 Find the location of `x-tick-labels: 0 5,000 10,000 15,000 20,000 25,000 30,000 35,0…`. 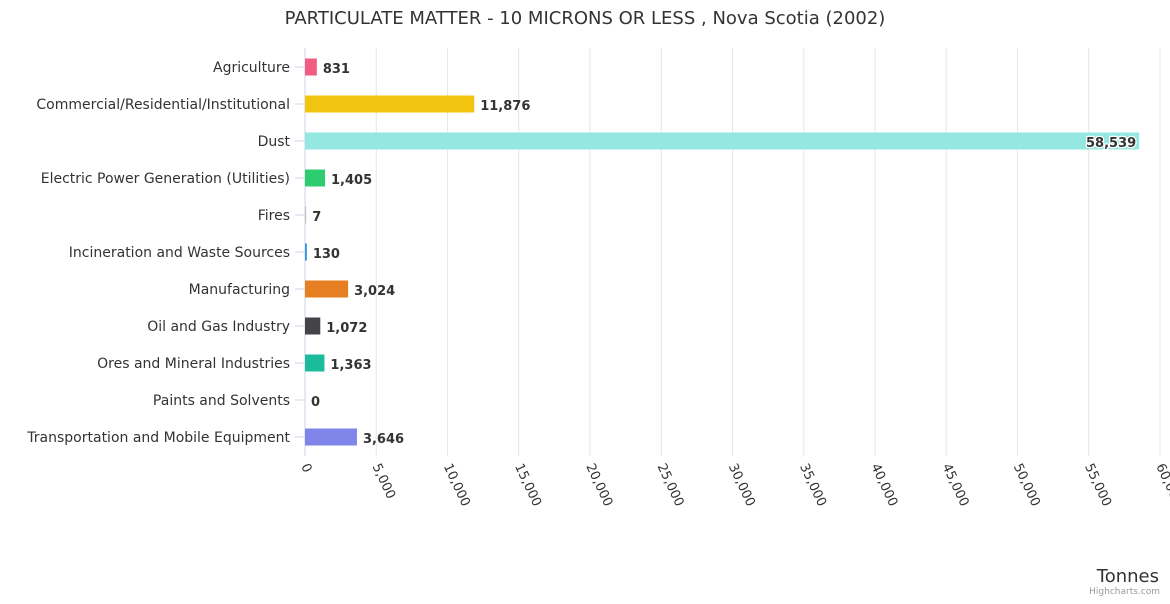

x-tick-labels: 0 5,000 10,000 15,000 20,000 25,000 30,000 35,0… is located at coordinates (733, 485).